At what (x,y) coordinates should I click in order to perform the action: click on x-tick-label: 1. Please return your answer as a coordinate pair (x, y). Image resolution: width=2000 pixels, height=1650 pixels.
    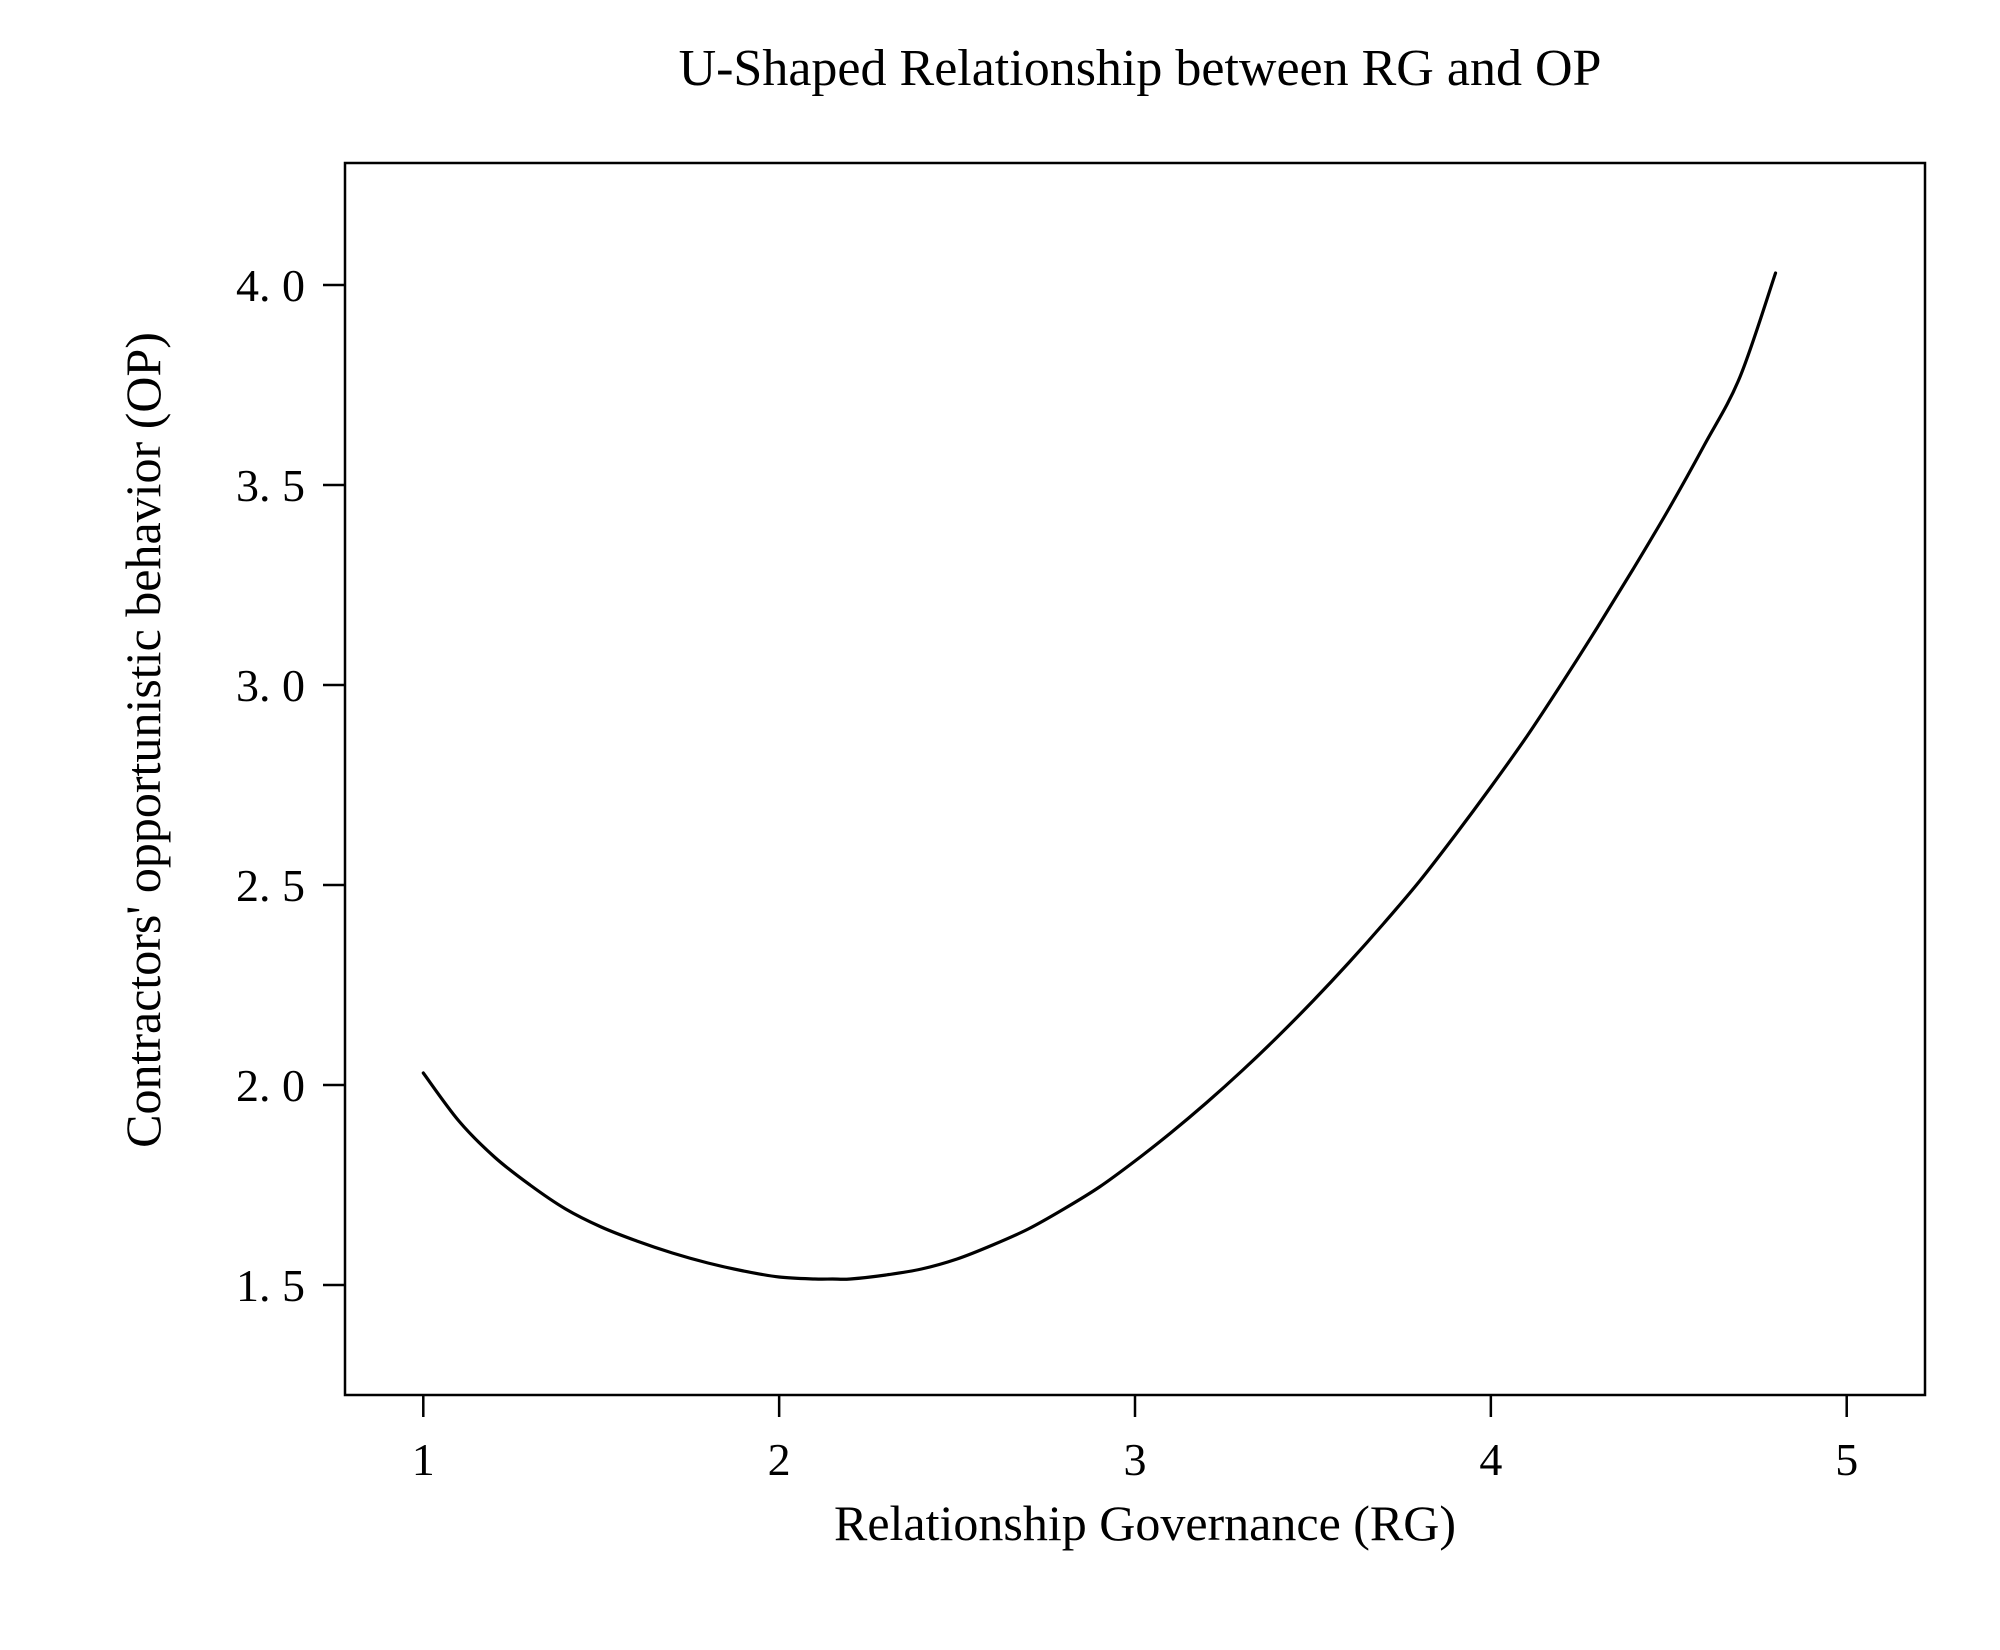
    Looking at the image, I should click on (423, 1459).